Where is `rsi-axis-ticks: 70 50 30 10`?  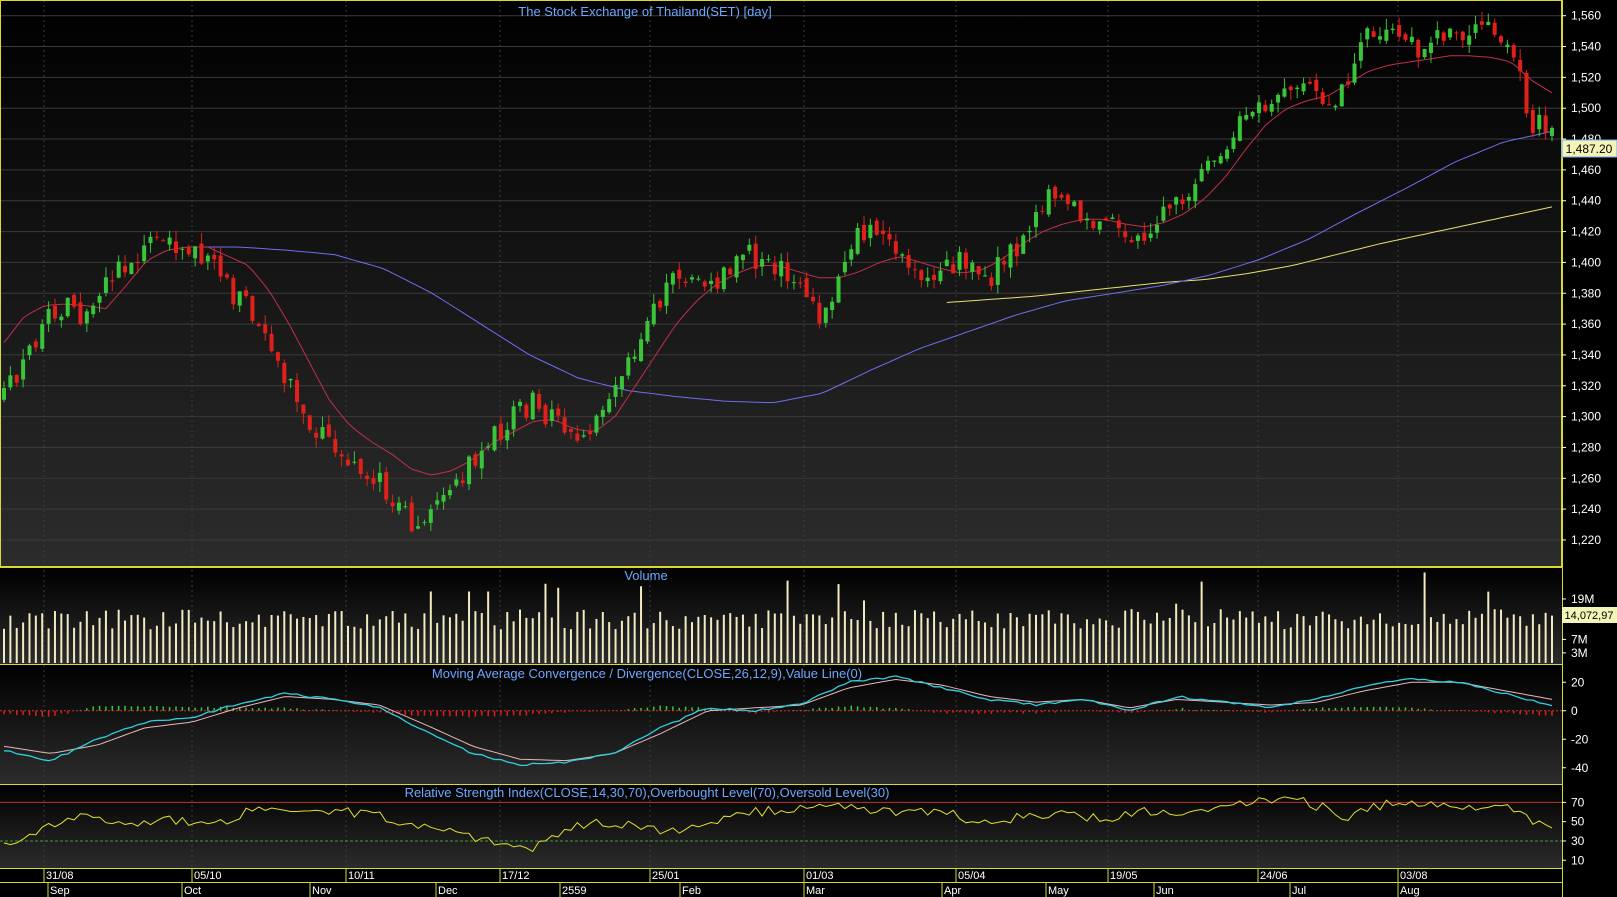 rsi-axis-ticks: 70 50 30 10 is located at coordinates (1573, 831).